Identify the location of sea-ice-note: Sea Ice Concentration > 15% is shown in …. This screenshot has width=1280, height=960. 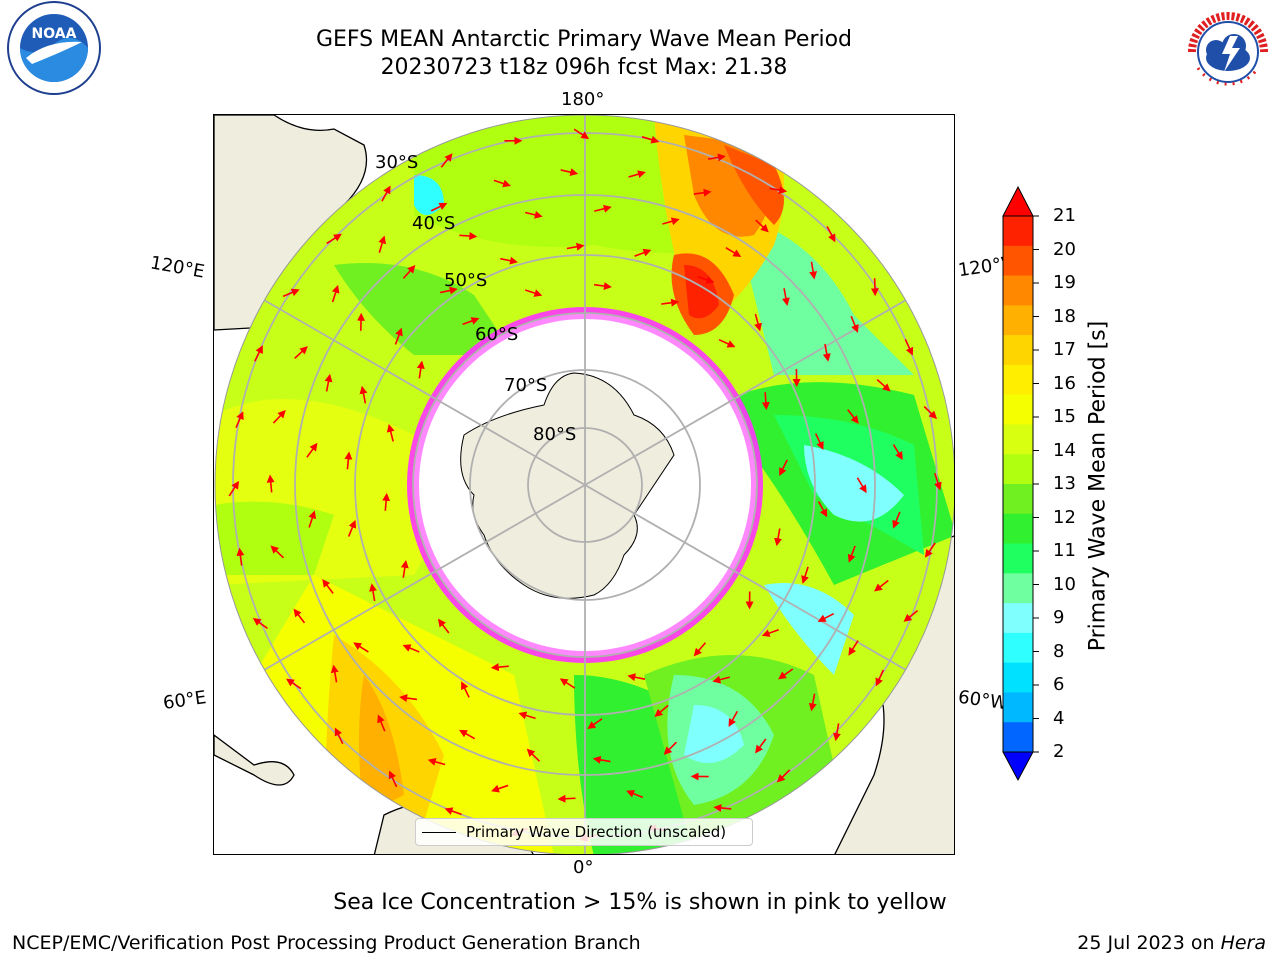
(640, 902).